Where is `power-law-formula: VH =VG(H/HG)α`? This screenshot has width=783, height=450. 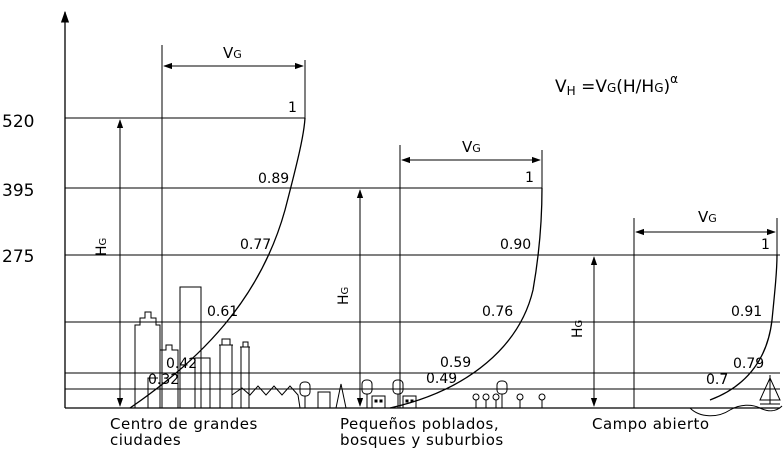
power-law-formula: VH =VG(H/HG)α is located at coordinates (616, 85).